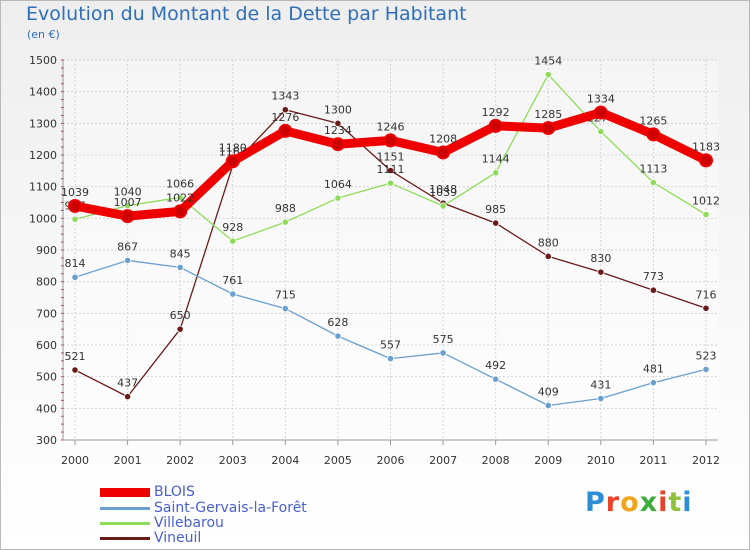 The height and width of the screenshot is (550, 750). What do you see at coordinates (43, 218) in the screenshot?
I see `y-tick-label: 1000` at bounding box center [43, 218].